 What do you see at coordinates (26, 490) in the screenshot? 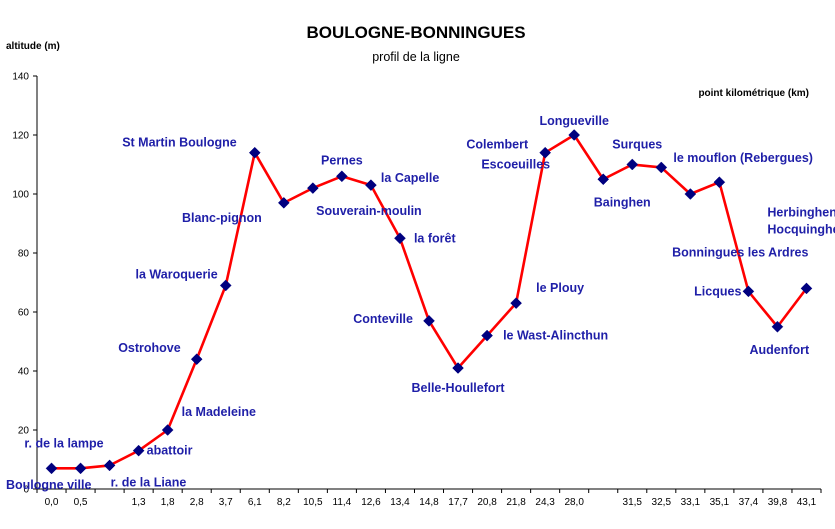
I see `y-tick-label: 0` at bounding box center [26, 490].